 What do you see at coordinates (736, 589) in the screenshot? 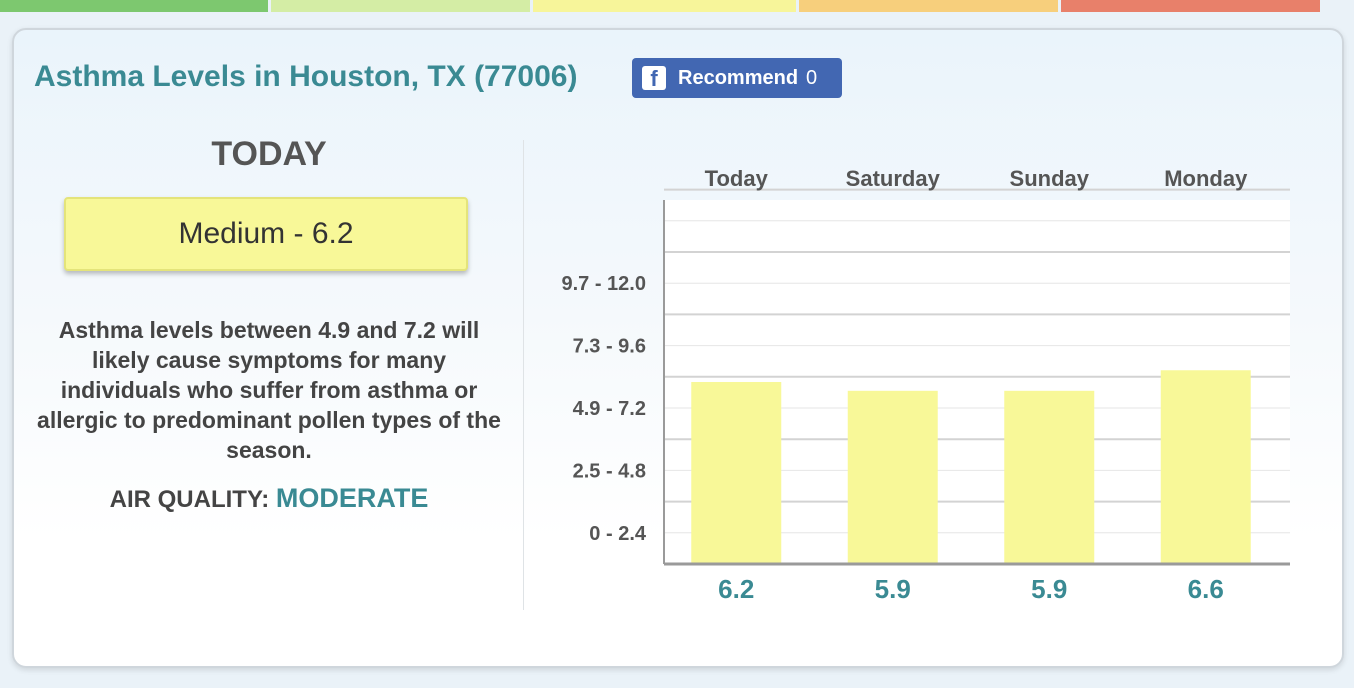
I see `value-label: 6.2` at bounding box center [736, 589].